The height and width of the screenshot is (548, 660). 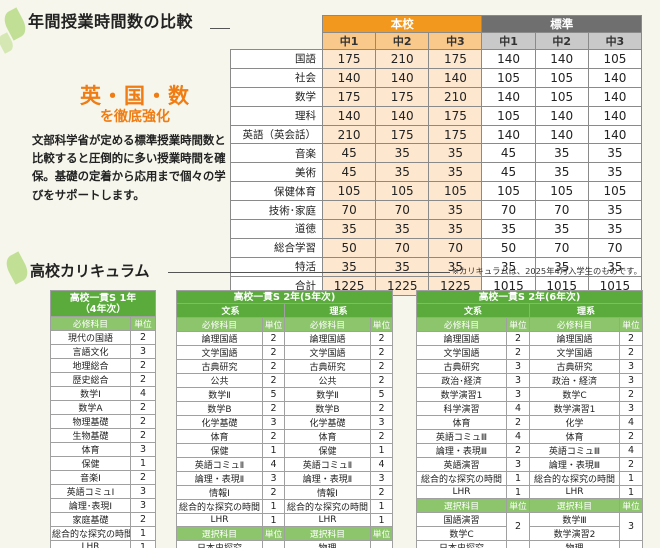 I want to click on section-title-curriculum: 高校カリキュラム, so click(x=90, y=271).